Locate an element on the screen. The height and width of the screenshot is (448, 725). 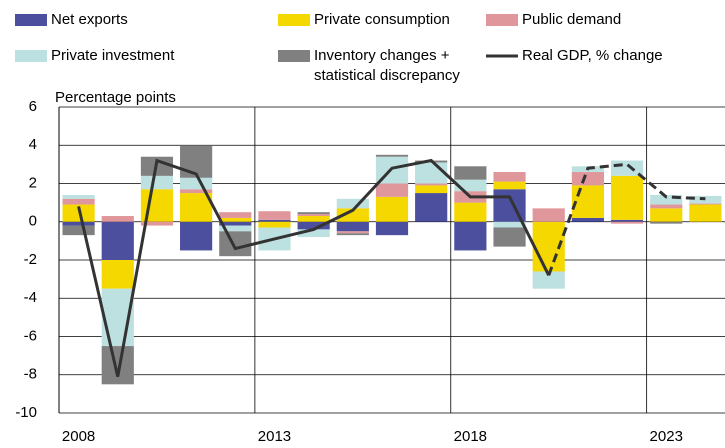
legend-label: Real GDP, % change is located at coordinates (592, 55).